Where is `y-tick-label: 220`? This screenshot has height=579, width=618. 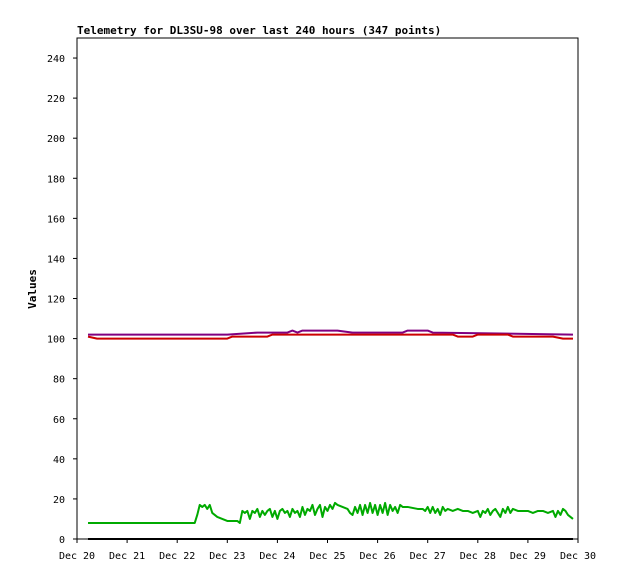
y-tick-label: 220 is located at coordinates (56, 99).